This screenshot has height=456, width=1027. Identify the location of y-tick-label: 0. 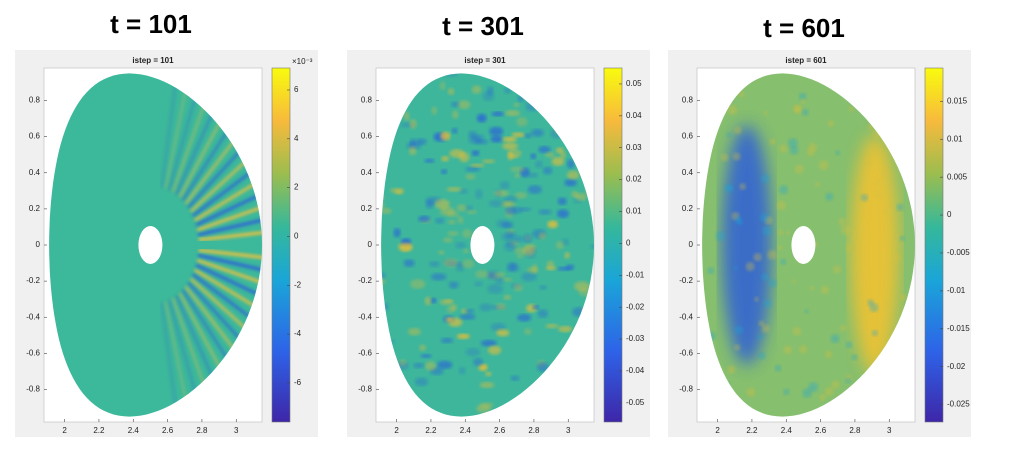
(370, 244).